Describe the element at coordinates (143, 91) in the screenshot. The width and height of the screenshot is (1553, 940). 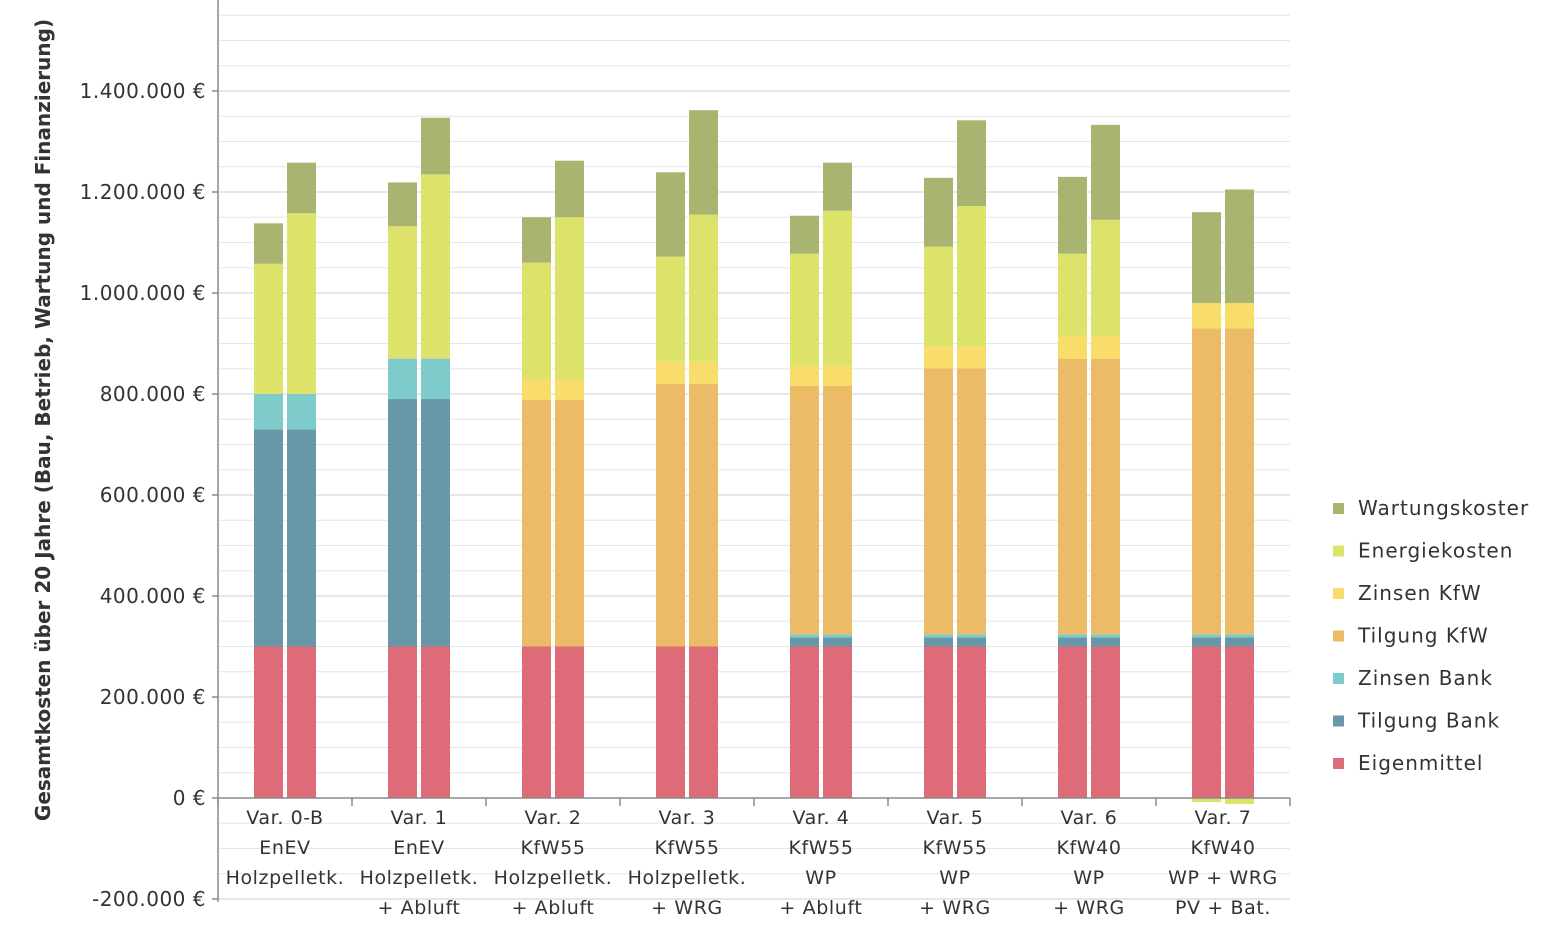
I see `y-tick-label: 1.400.000 €` at that location.